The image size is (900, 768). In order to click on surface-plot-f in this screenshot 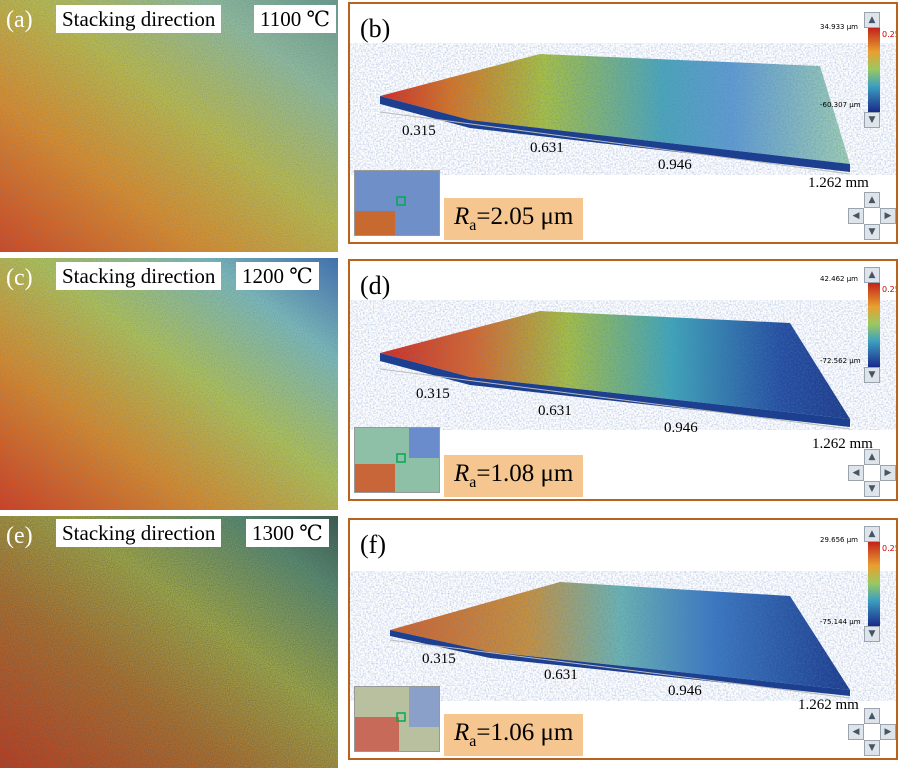, I will do `click(634, 619)`.